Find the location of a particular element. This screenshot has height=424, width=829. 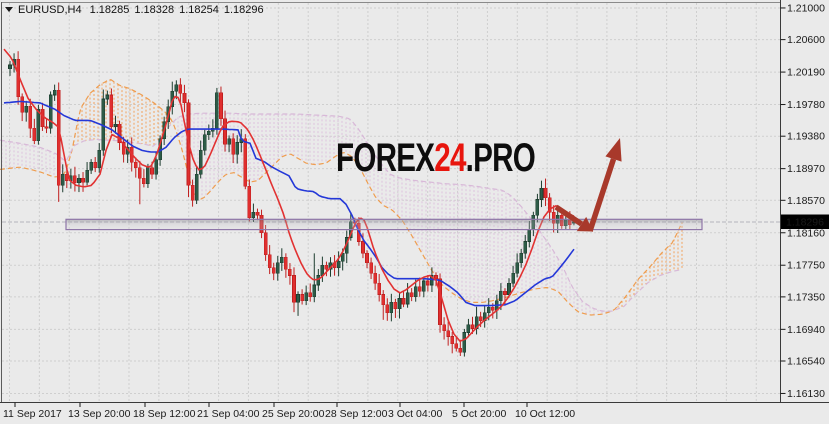

current-price-badge: 1.18296 is located at coordinates (805, 221).